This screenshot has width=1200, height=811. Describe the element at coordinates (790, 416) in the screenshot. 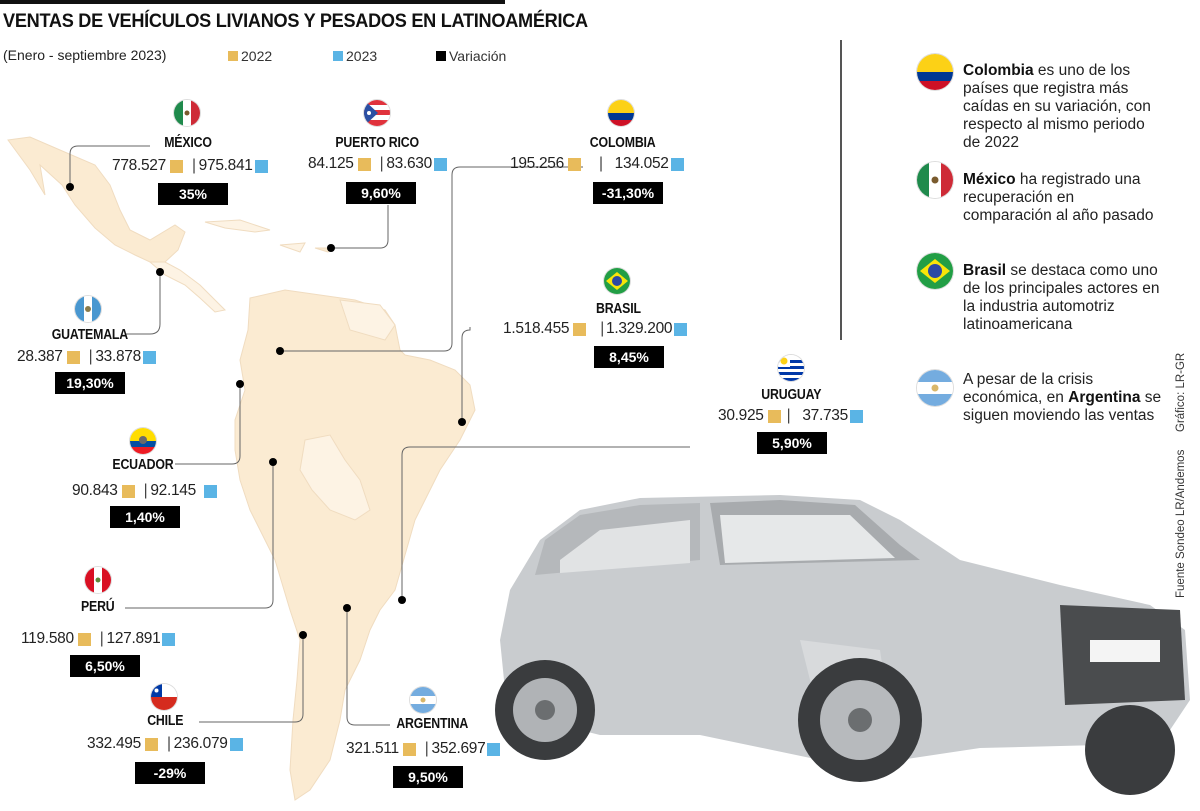

I see `uruguay-values: 30.925 | 37.735` at that location.